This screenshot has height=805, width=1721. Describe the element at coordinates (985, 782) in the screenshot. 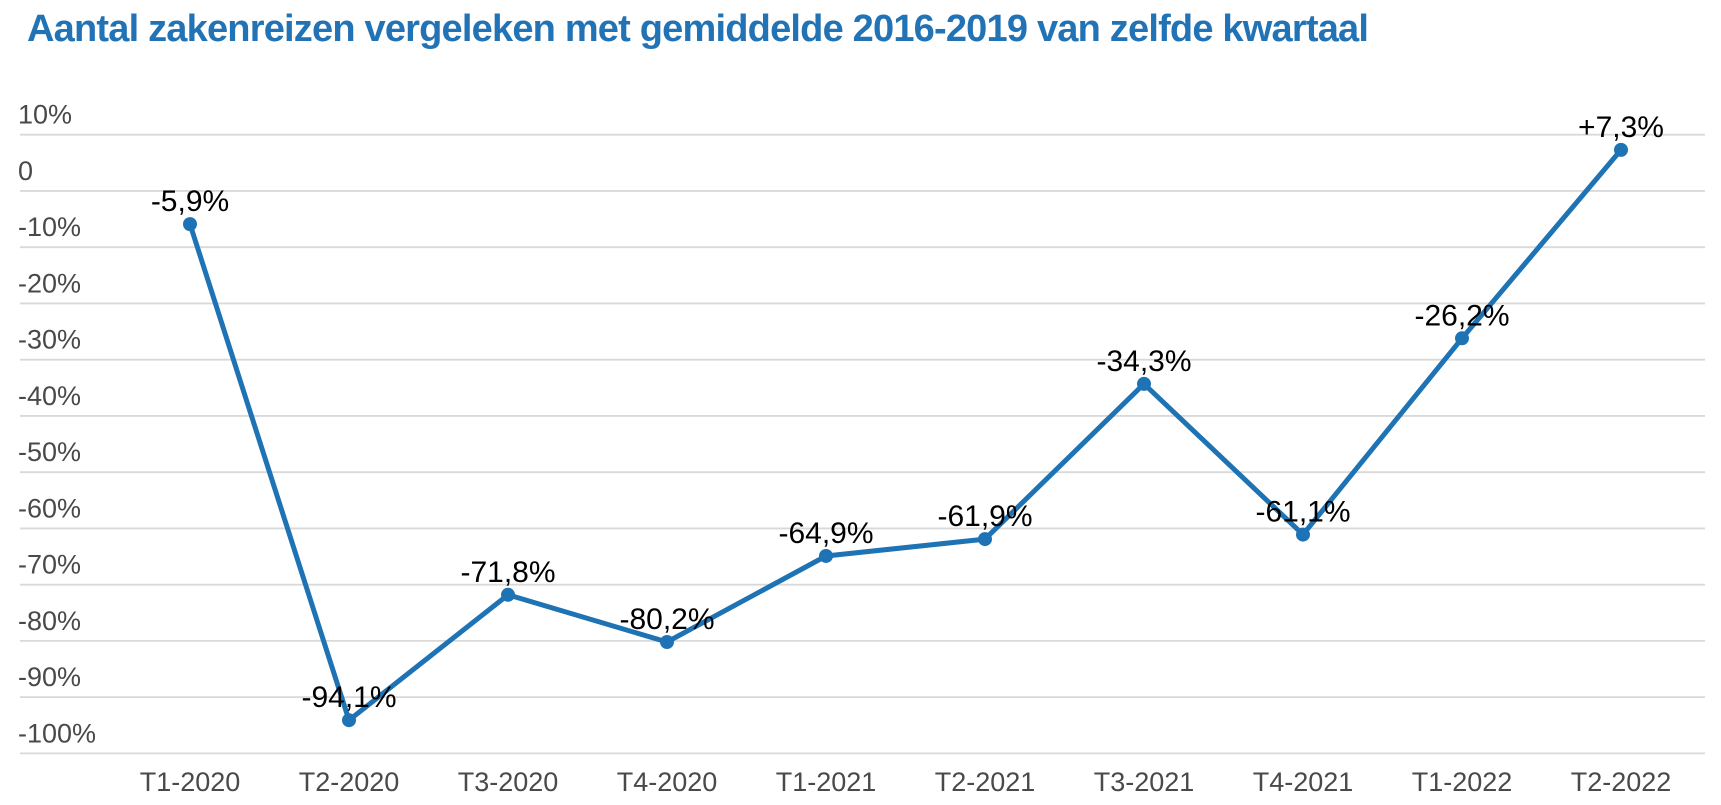

I see `x-tick-label: T2-2021` at that location.